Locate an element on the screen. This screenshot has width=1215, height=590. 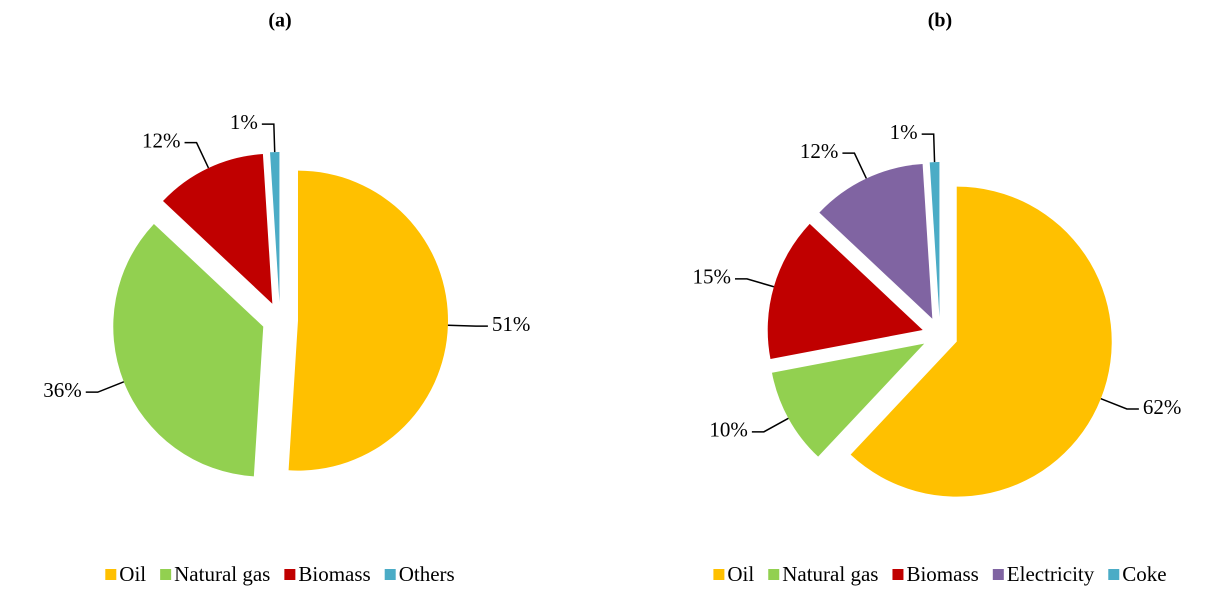
legend-label: Coke is located at coordinates (1144, 574).